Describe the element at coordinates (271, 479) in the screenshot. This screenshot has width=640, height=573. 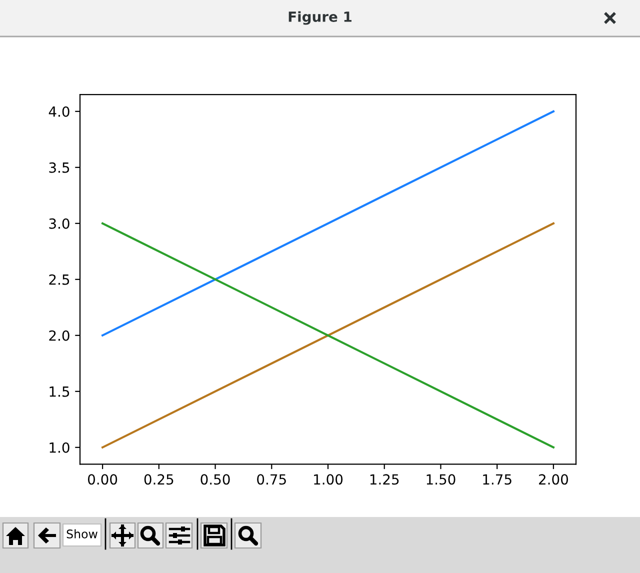
I see `x-tick-label: 0.75` at that location.